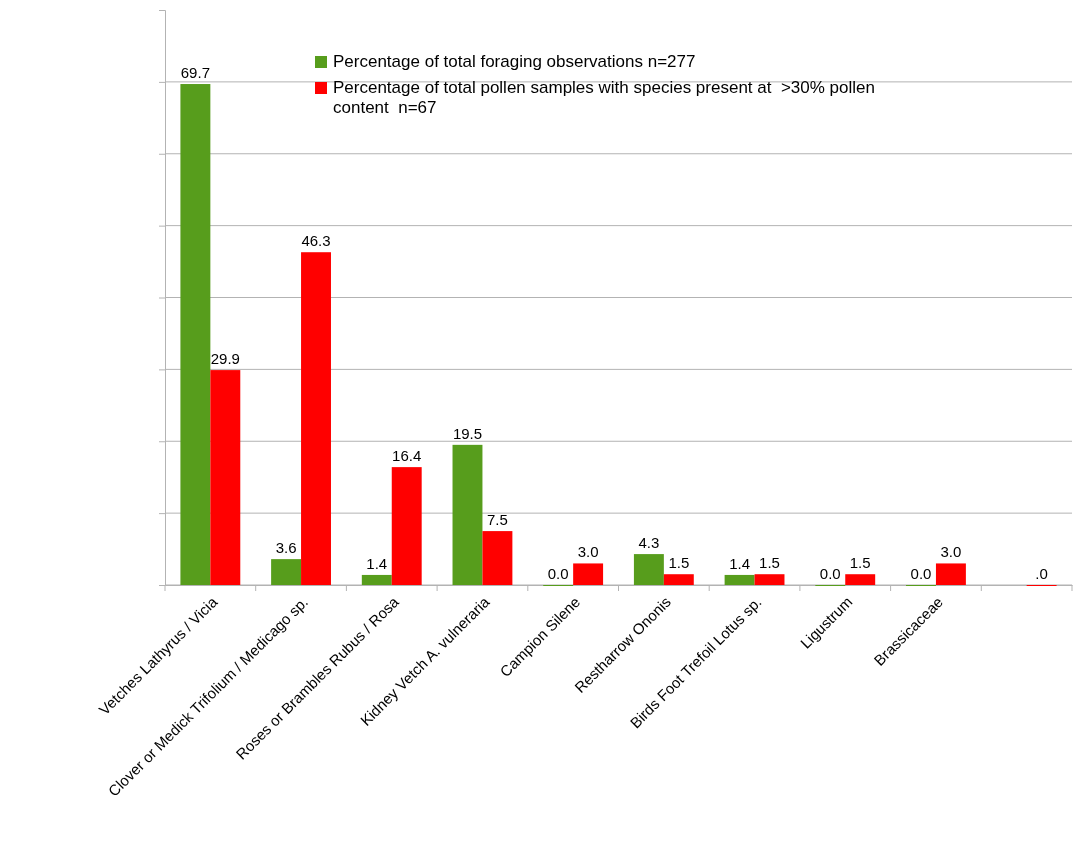  What do you see at coordinates (514, 61) in the screenshot?
I see `legend-label: Percentage of total foraging observations n=277` at bounding box center [514, 61].